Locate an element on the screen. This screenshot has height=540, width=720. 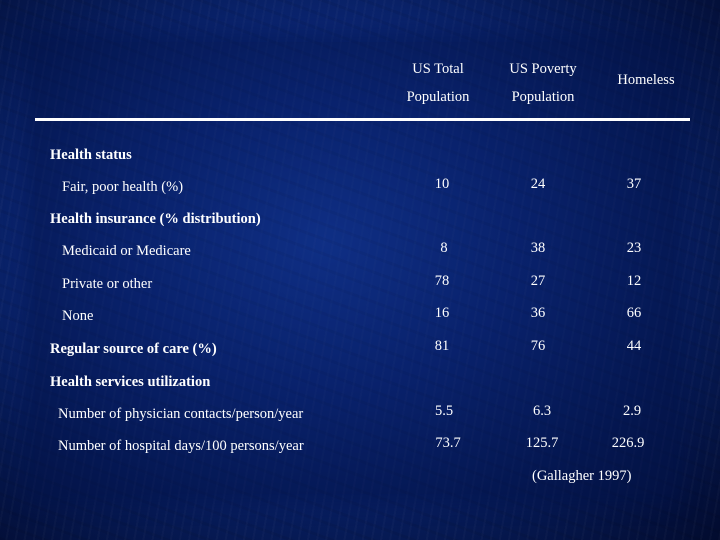
header-us-poverty-line2: Population is located at coordinates (543, 97).